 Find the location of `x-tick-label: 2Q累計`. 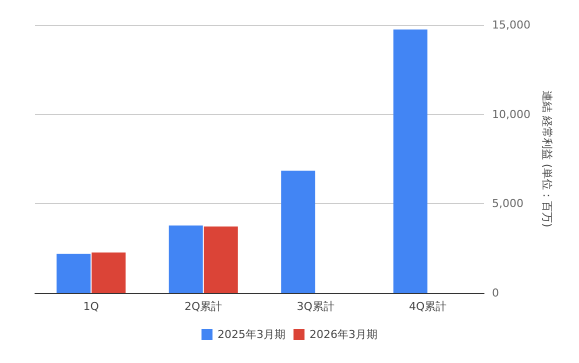

x-tick-label: 2Q累計 is located at coordinates (203, 306).